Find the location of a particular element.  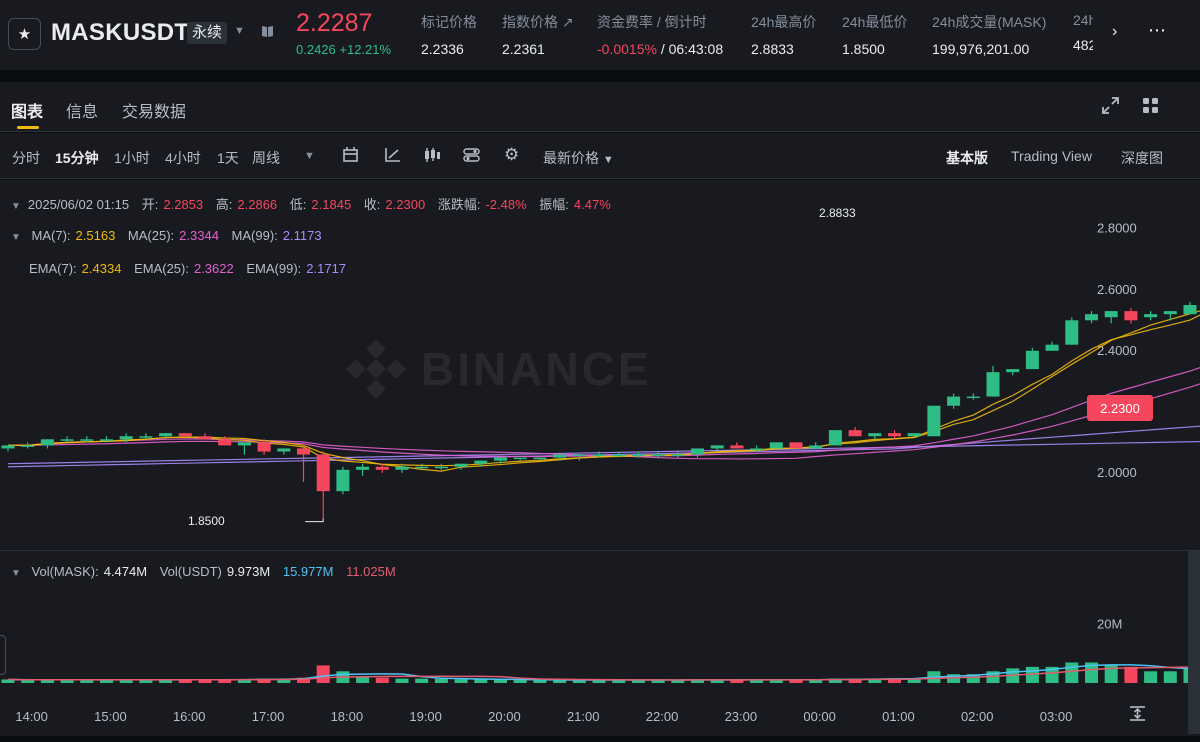

view-depth: 深度图 is located at coordinates (1142, 158).